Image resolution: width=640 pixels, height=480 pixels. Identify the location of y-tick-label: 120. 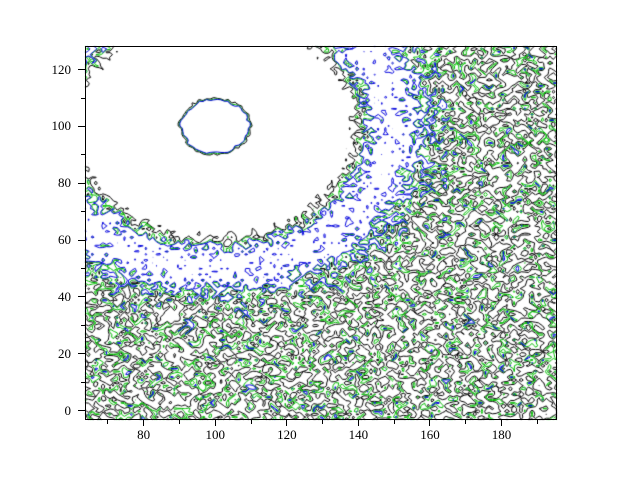
(61, 69).